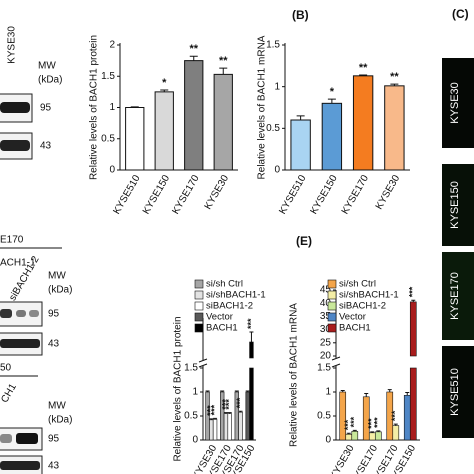 Image resolution: width=474 pixels, height=474 pixels. I want to click on marker-label: 43, so click(54, 466).